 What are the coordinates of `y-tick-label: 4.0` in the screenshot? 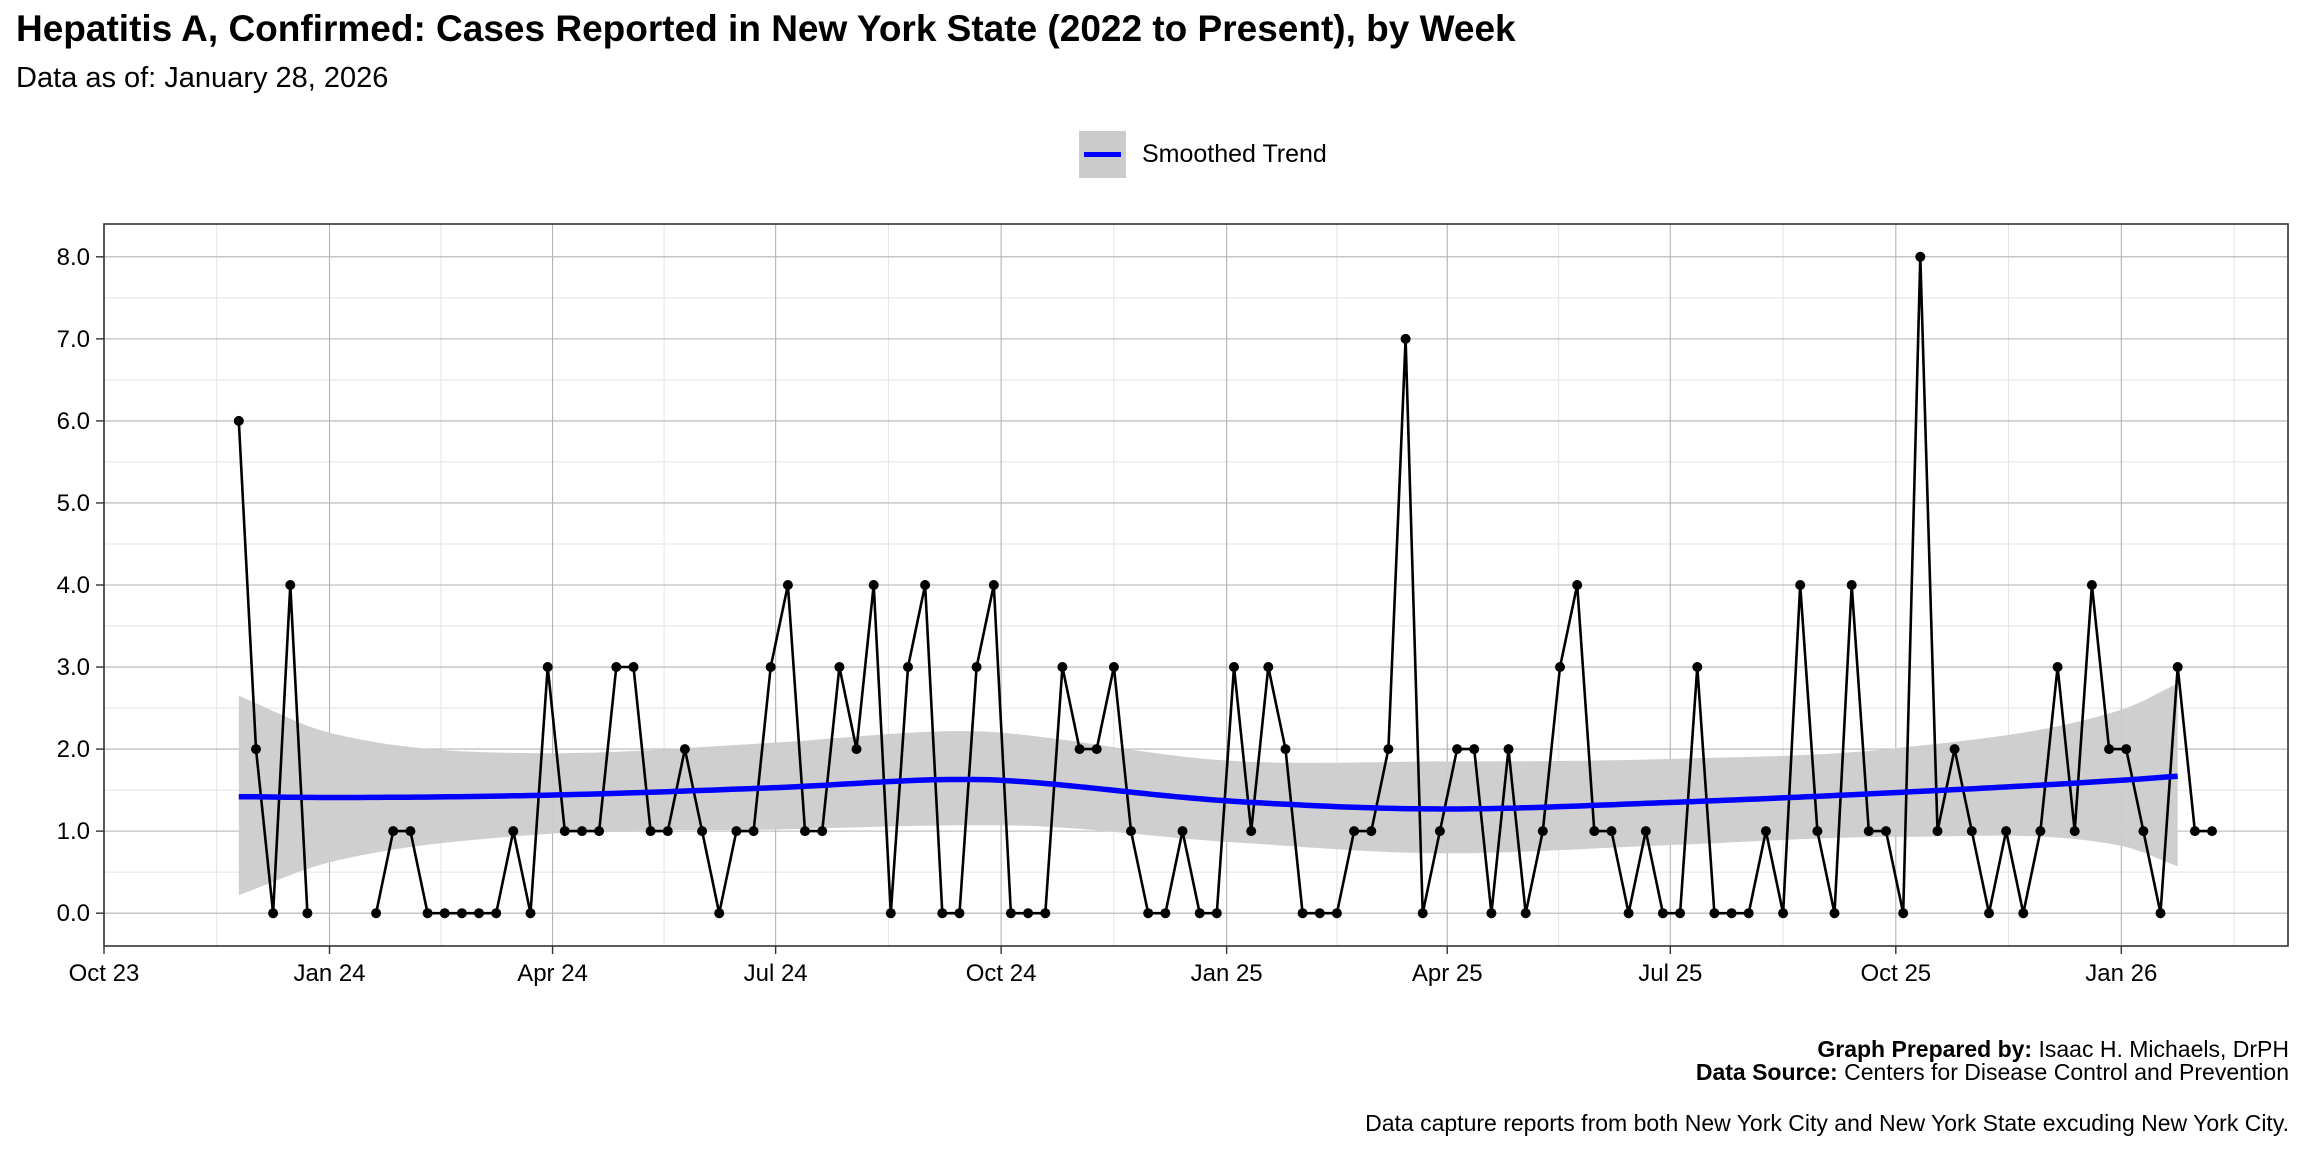 It's located at (73, 585).